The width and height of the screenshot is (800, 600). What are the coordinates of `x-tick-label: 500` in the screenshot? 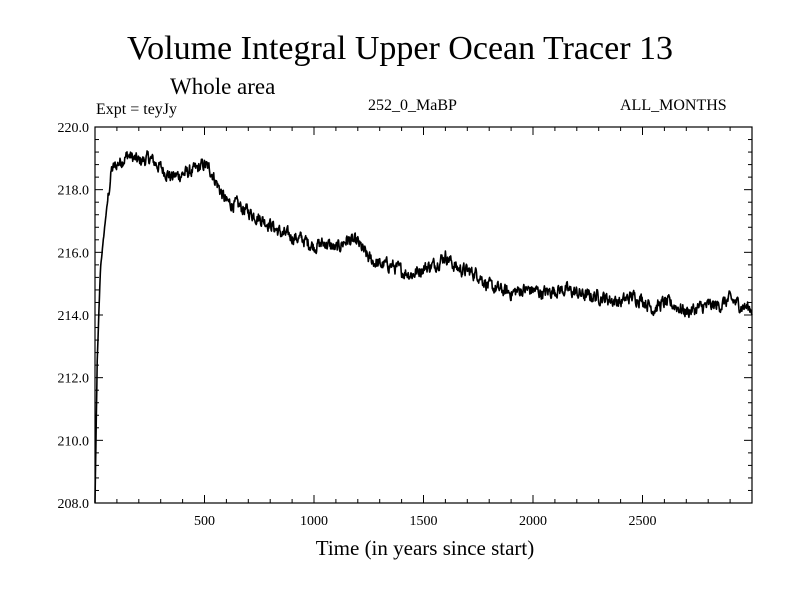 It's located at (204, 521).